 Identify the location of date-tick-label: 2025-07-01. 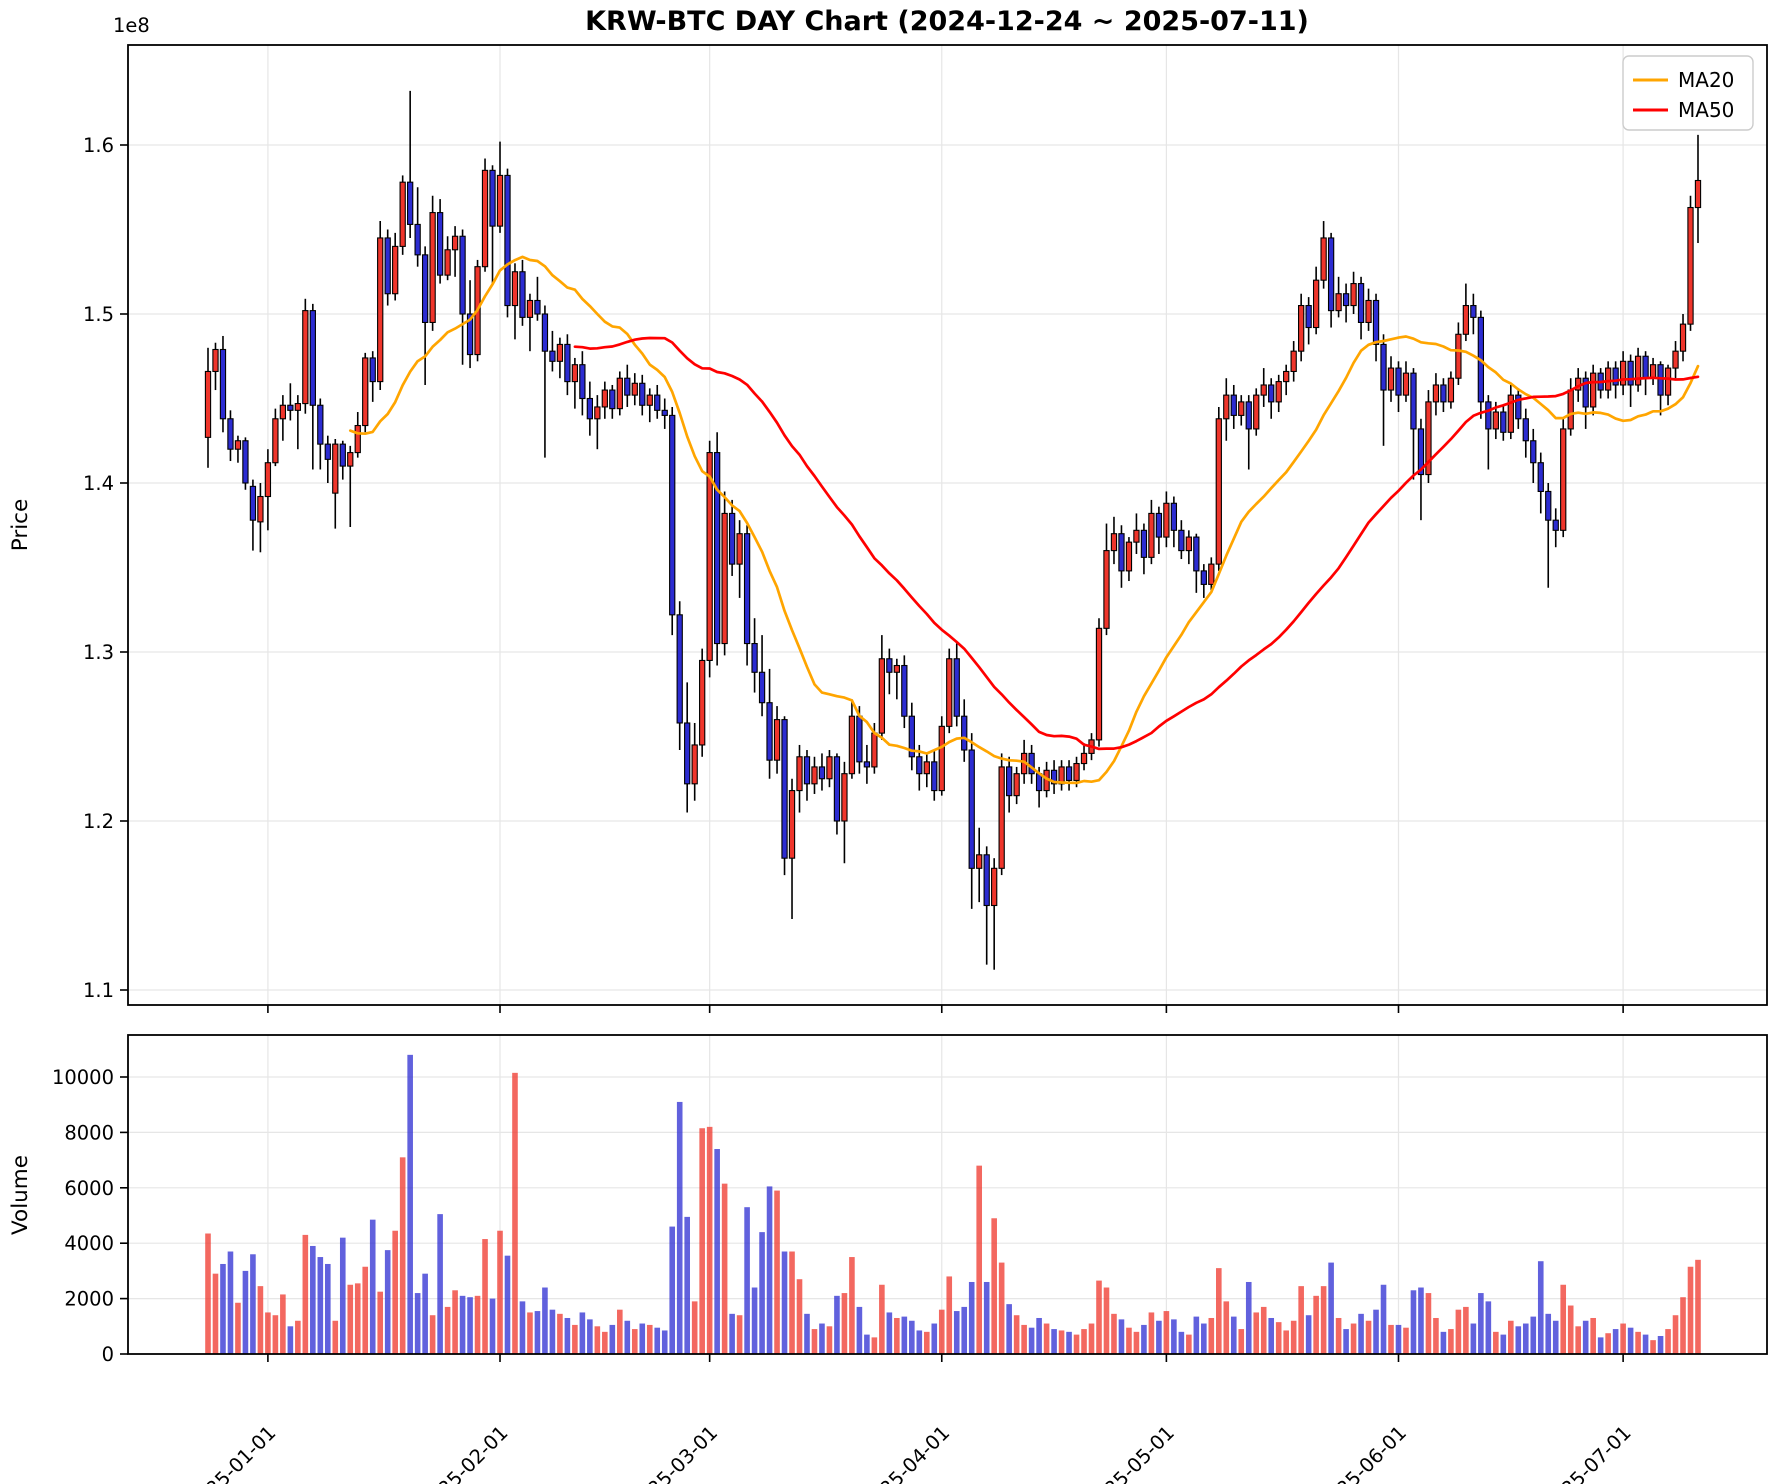
(1587, 1452).